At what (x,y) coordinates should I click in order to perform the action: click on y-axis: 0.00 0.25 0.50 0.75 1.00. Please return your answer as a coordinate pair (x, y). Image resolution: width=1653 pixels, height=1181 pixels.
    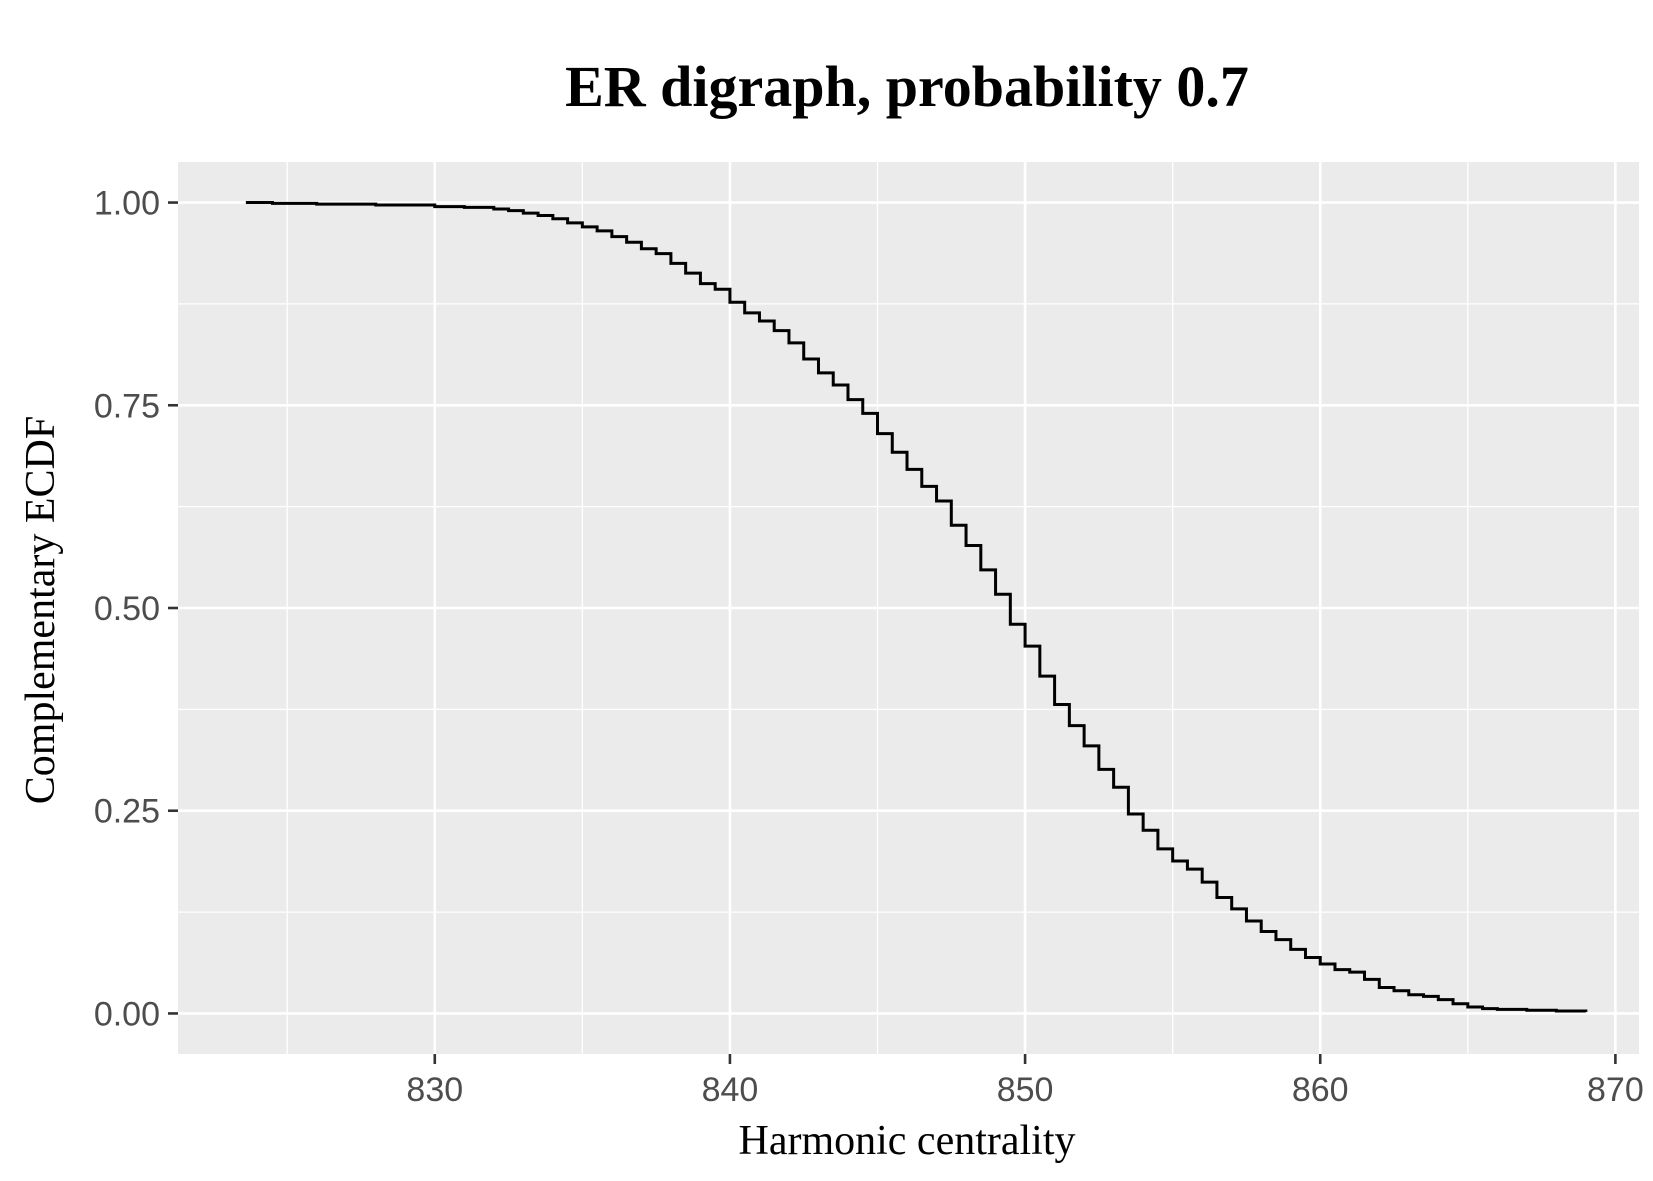
    Looking at the image, I should click on (136, 609).